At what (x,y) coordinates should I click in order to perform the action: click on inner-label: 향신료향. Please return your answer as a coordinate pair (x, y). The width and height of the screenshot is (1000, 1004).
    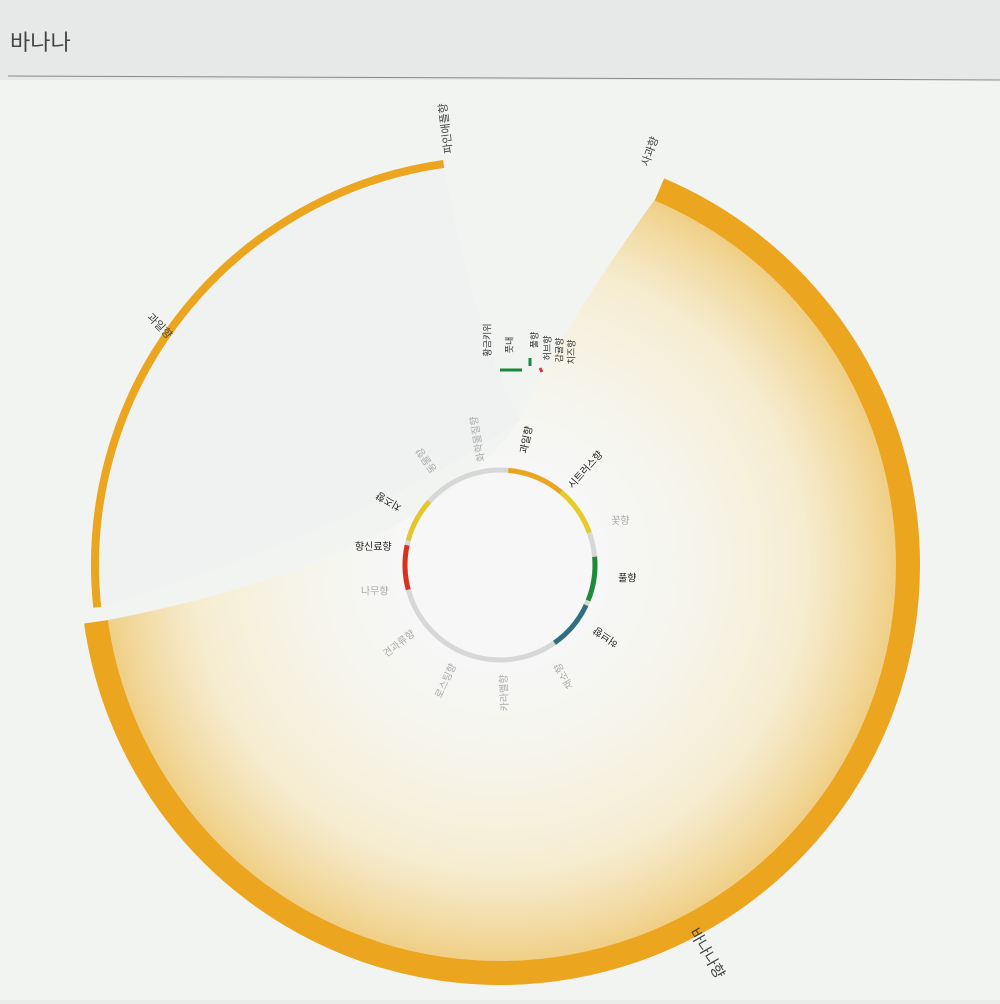
    Looking at the image, I should click on (373, 547).